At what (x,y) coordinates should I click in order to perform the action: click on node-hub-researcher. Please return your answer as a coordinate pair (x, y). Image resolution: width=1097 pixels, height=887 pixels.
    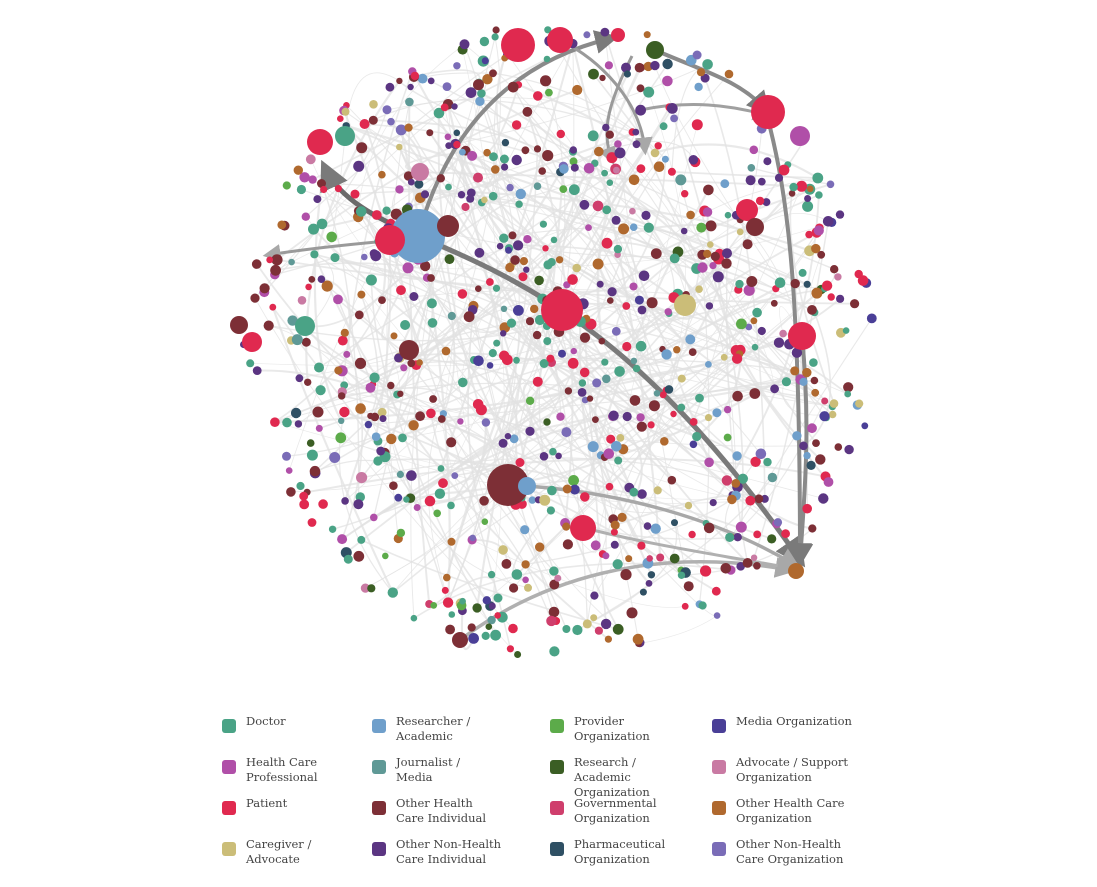
    Looking at the image, I should click on (418, 236).